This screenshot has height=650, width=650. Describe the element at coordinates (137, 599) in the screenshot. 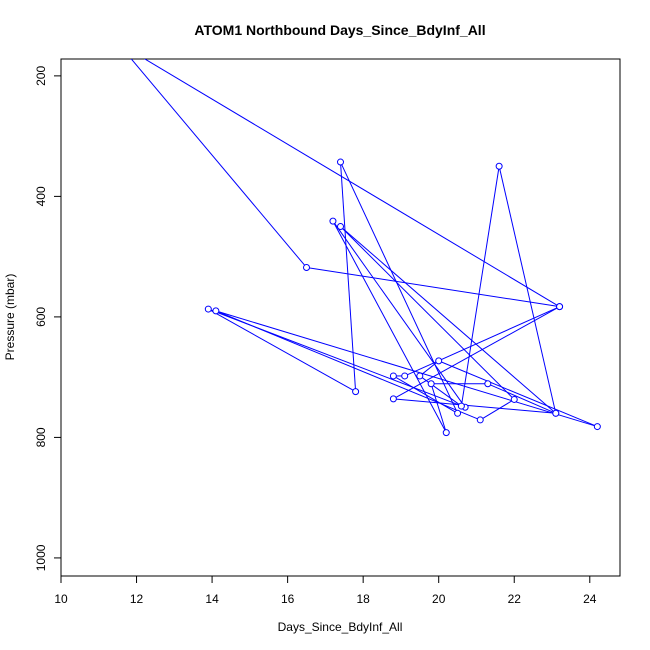

I see `x-tick-label: 12` at that location.